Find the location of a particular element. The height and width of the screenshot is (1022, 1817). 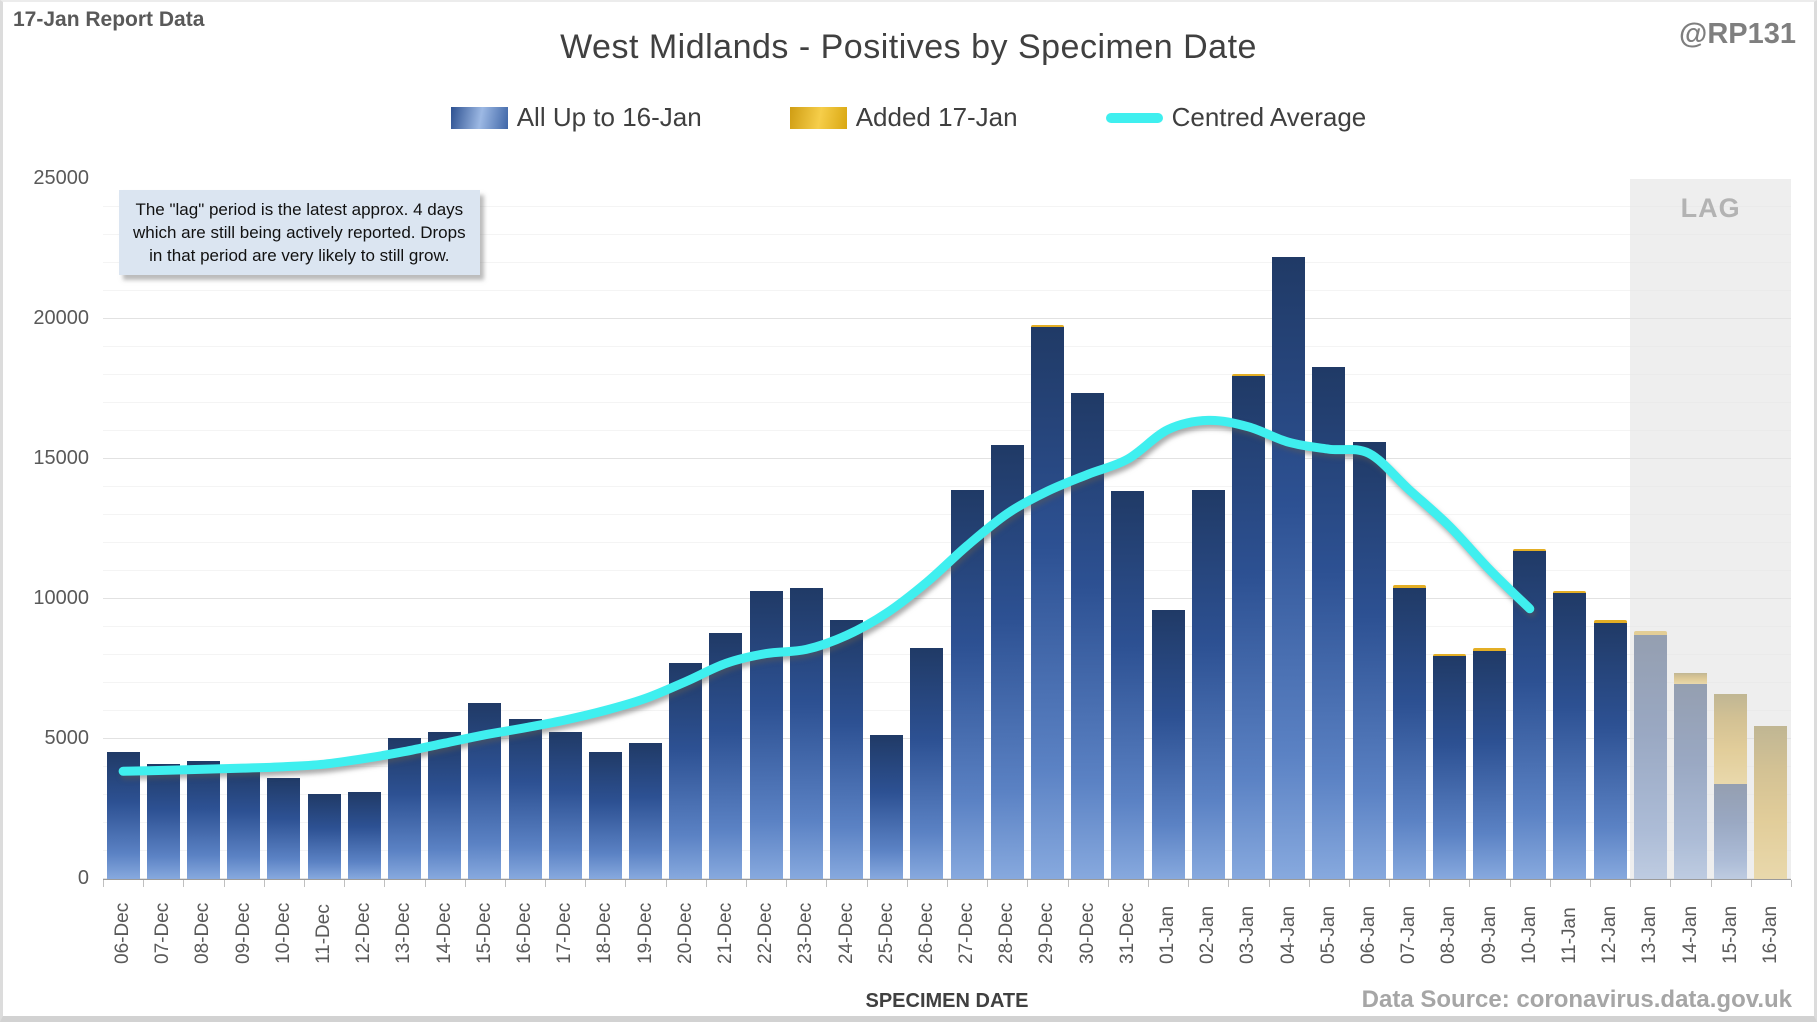

bar-11-Dec is located at coordinates (324, 836).